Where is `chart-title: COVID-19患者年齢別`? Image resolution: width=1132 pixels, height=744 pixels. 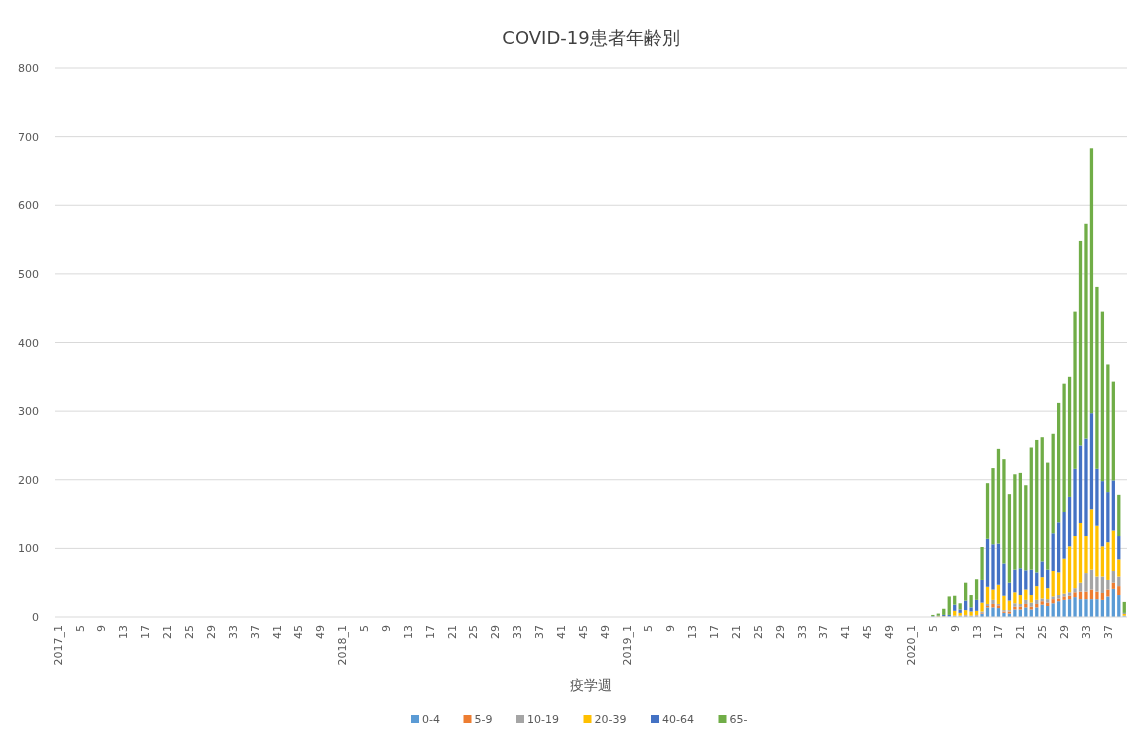
chart-title: COVID-19患者年齢別 is located at coordinates (591, 37).